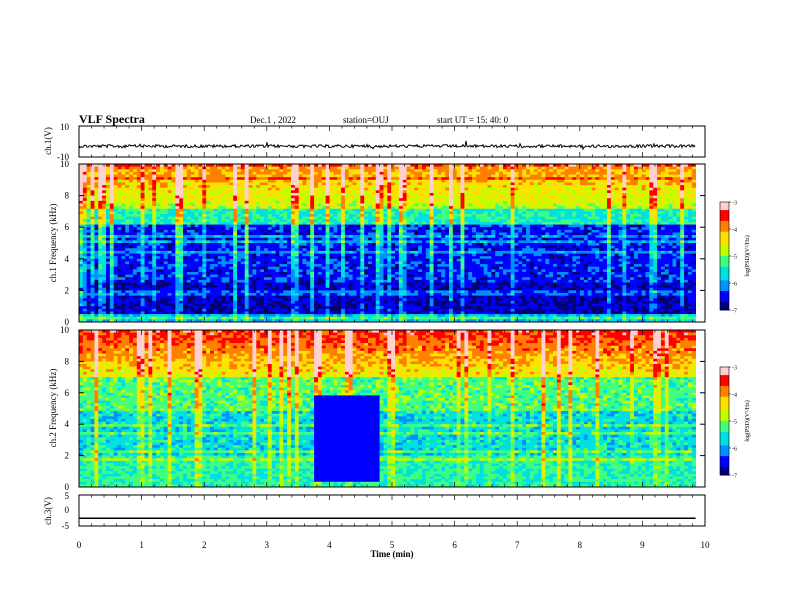 This screenshot has height=612, width=792. I want to click on time-tick-label: 6, so click(454, 545).